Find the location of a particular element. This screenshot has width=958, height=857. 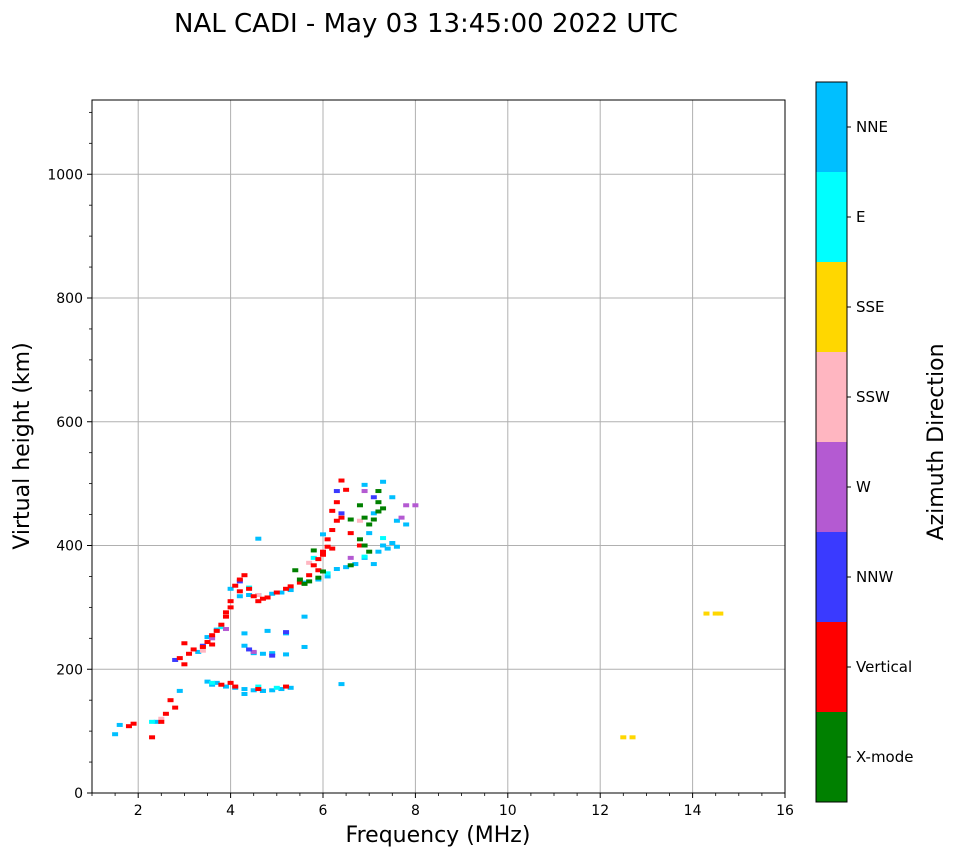

x-tick-label: 8 is located at coordinates (415, 811).